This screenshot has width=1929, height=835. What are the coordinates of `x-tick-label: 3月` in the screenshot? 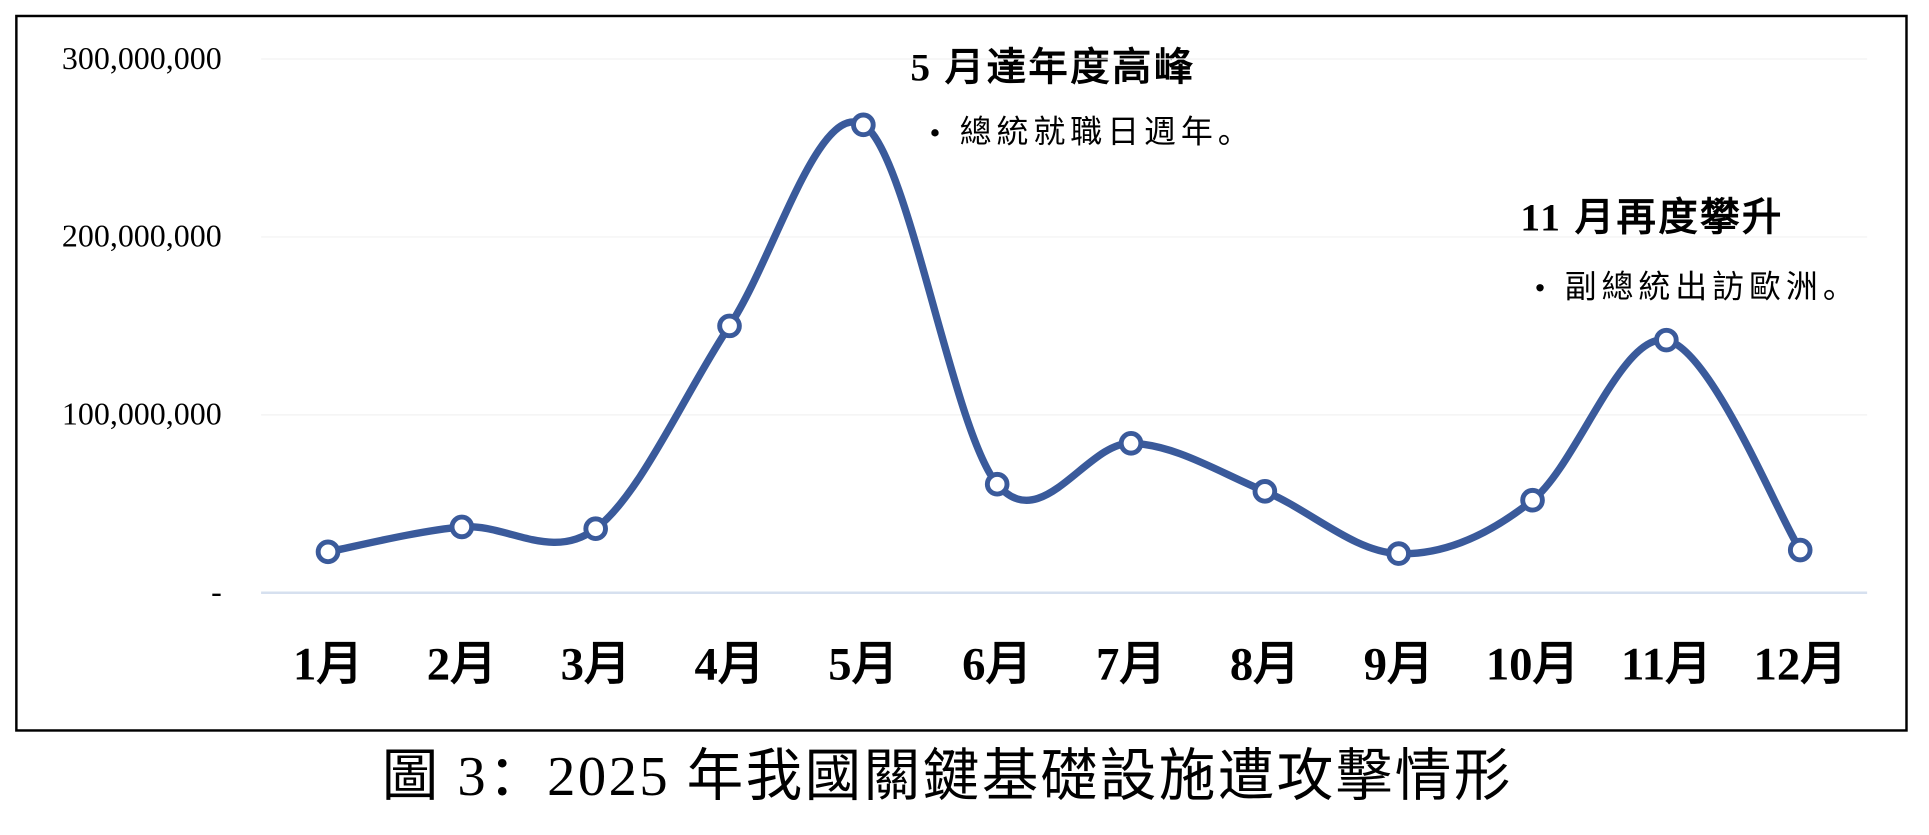 It's located at (596, 665).